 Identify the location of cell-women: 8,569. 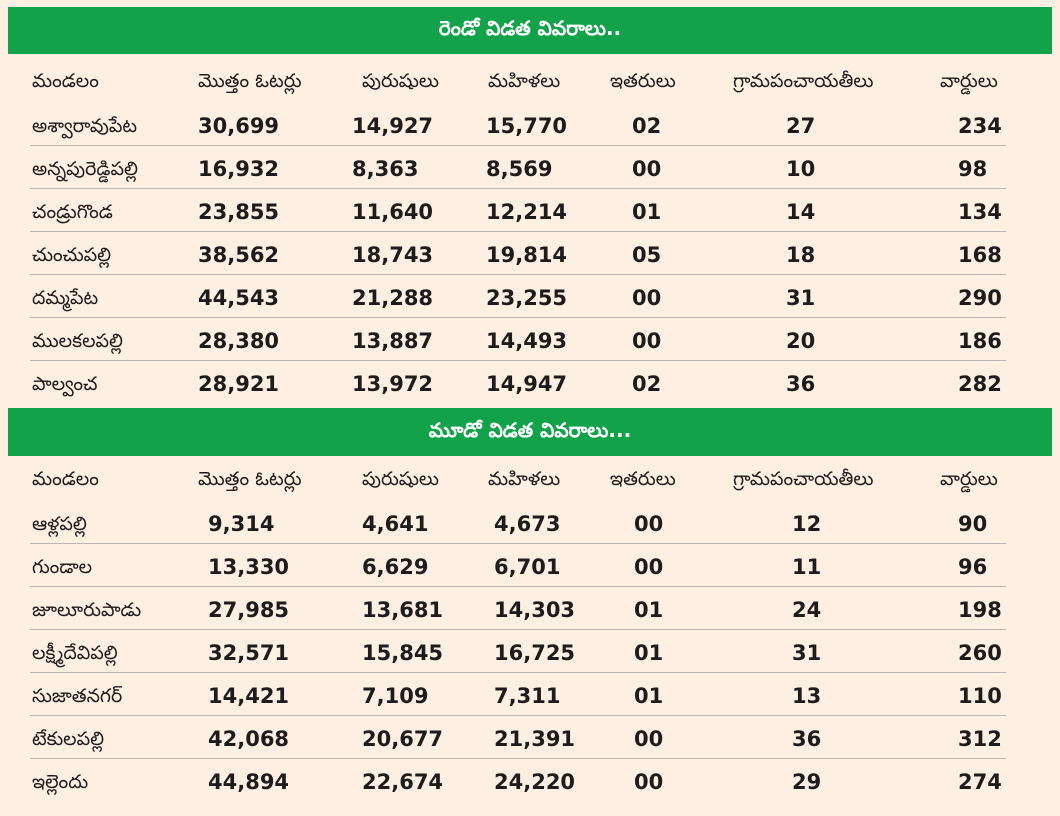
(519, 169).